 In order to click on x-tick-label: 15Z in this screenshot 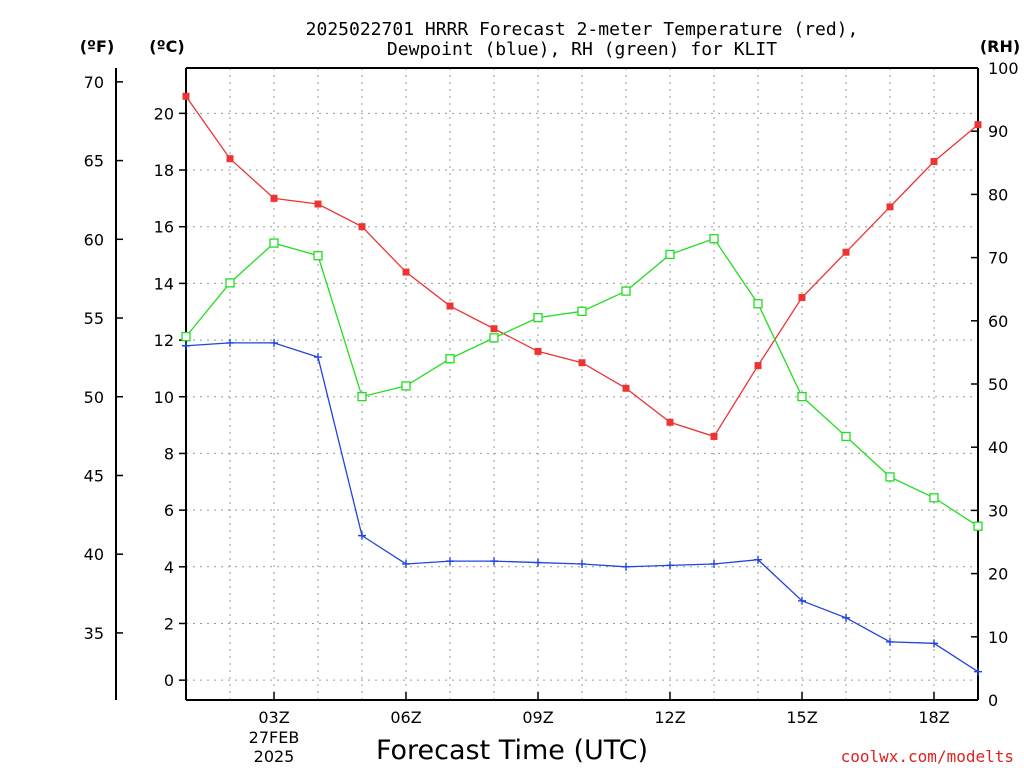, I will do `click(801, 717)`.